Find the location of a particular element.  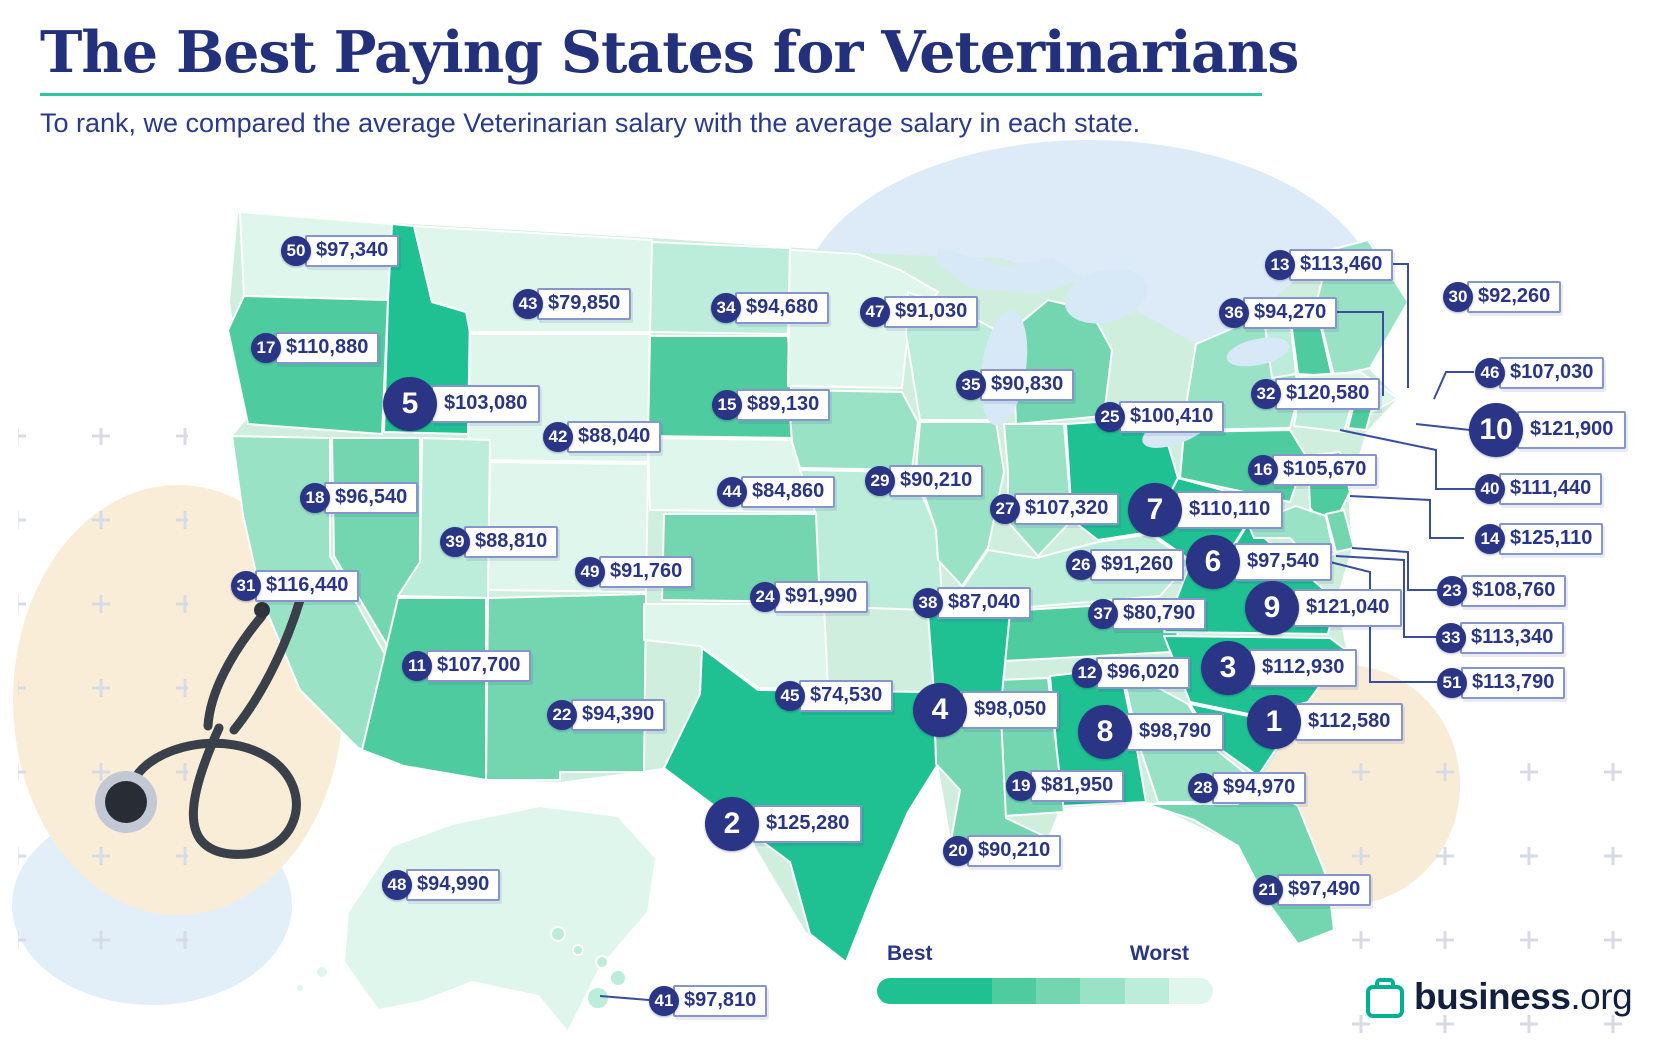

rank-circle: 41 is located at coordinates (664, 1001).